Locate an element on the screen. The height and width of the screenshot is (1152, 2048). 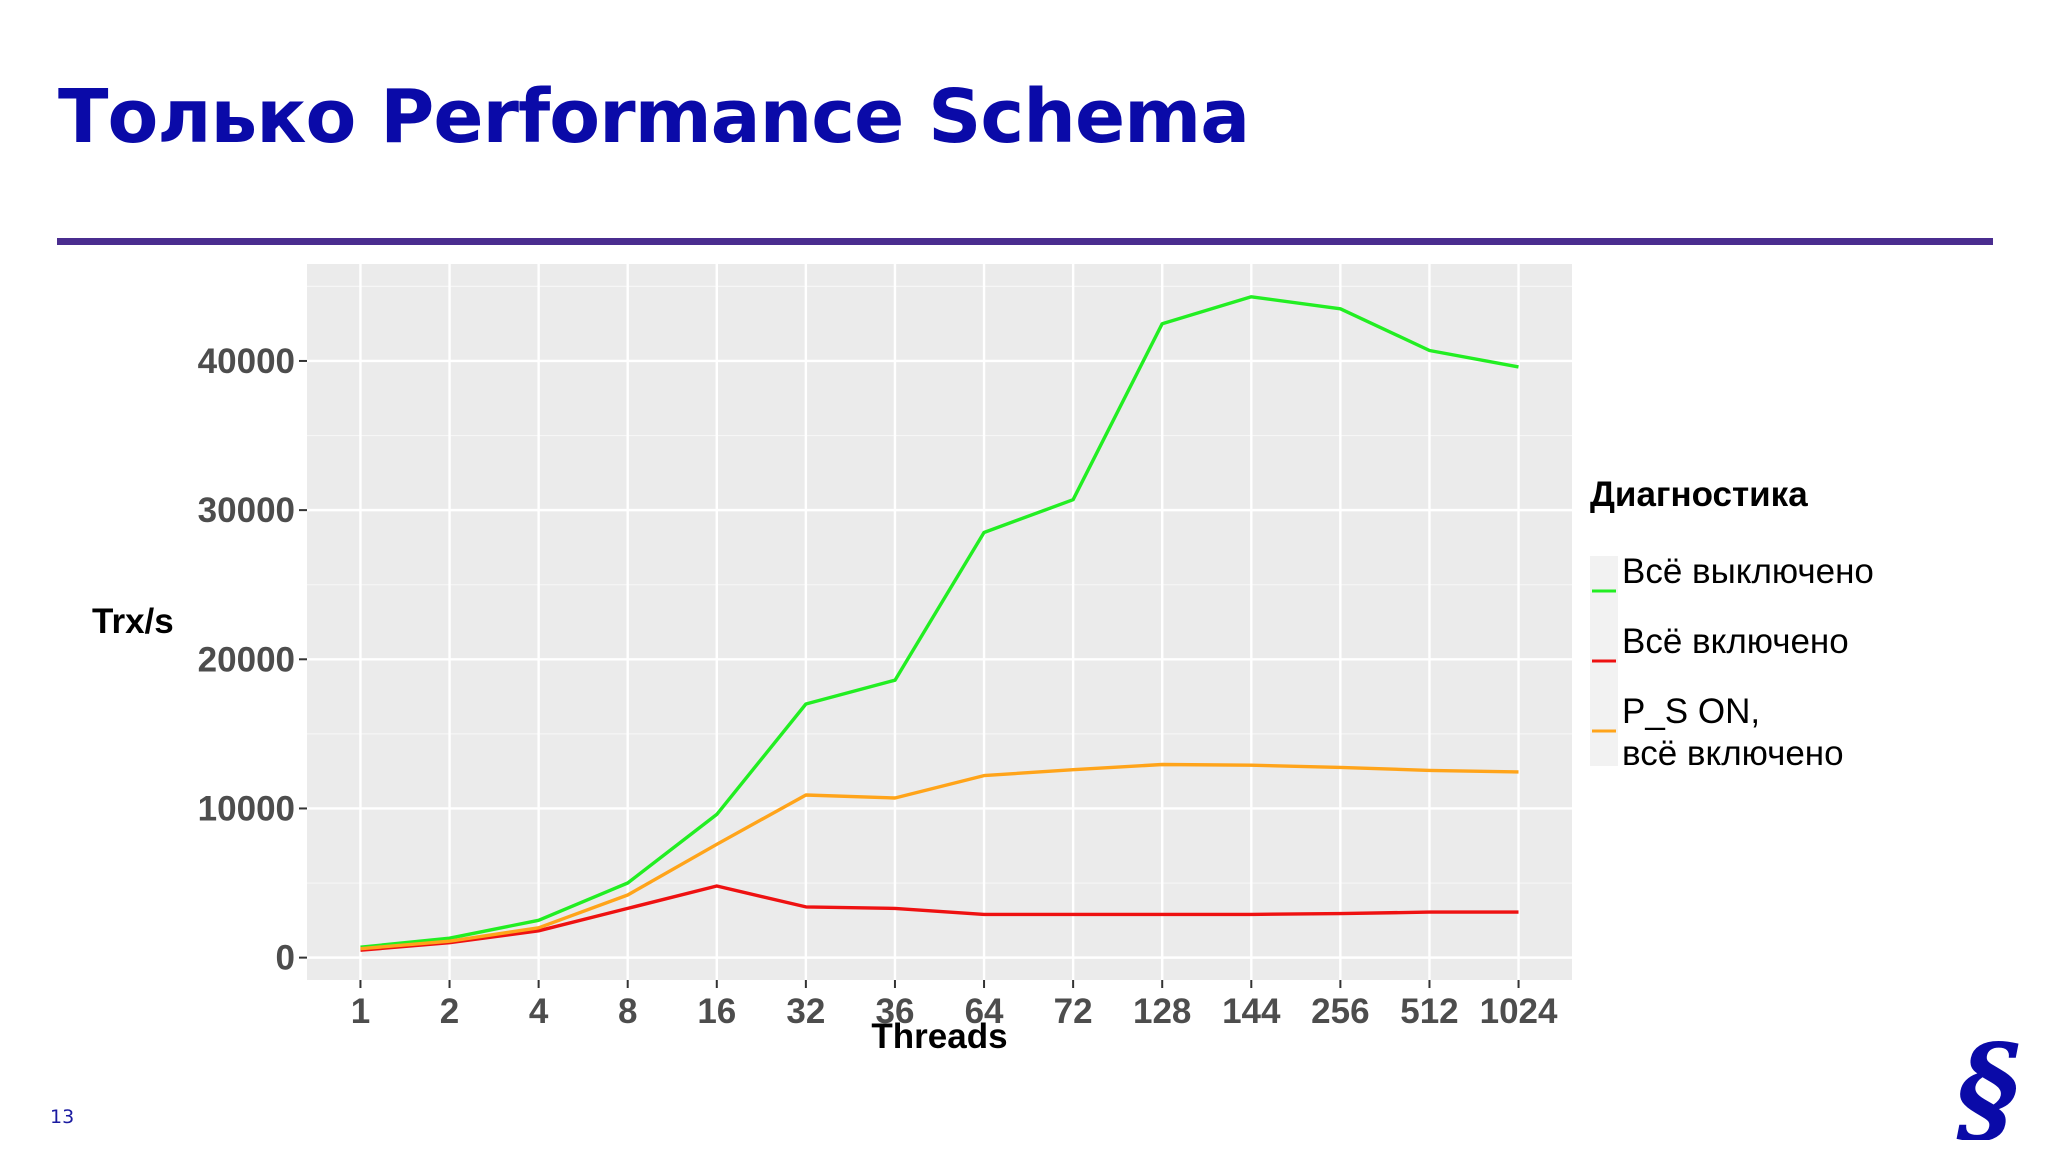
x-tick-label: 2 is located at coordinates (449, 1011).